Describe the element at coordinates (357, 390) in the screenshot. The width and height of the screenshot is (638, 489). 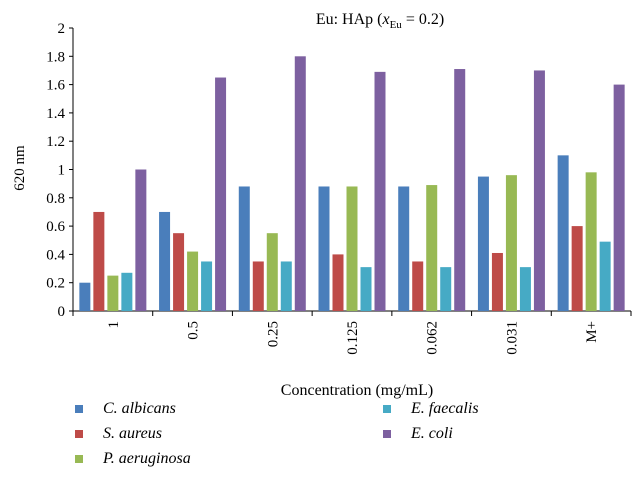
I see `x-axis-label: Concentration (mg/mL)` at that location.